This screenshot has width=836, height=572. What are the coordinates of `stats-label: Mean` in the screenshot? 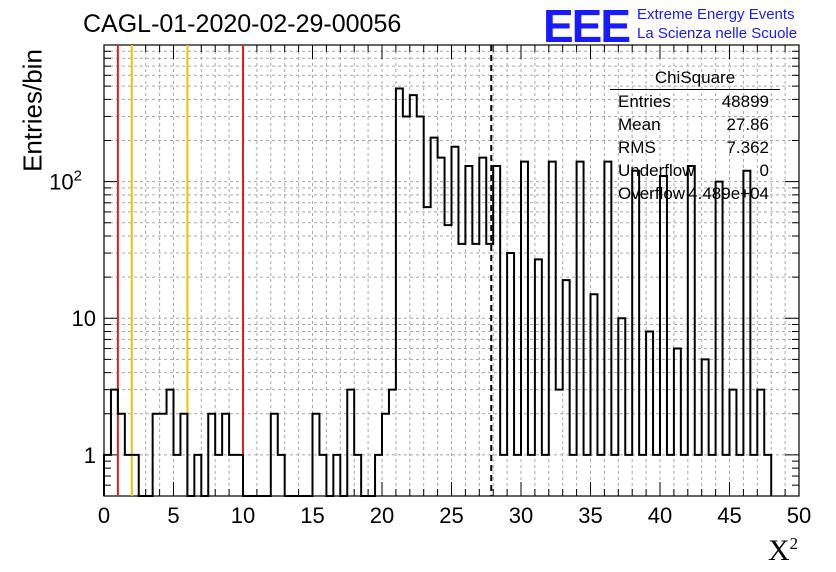 It's located at (639, 124).